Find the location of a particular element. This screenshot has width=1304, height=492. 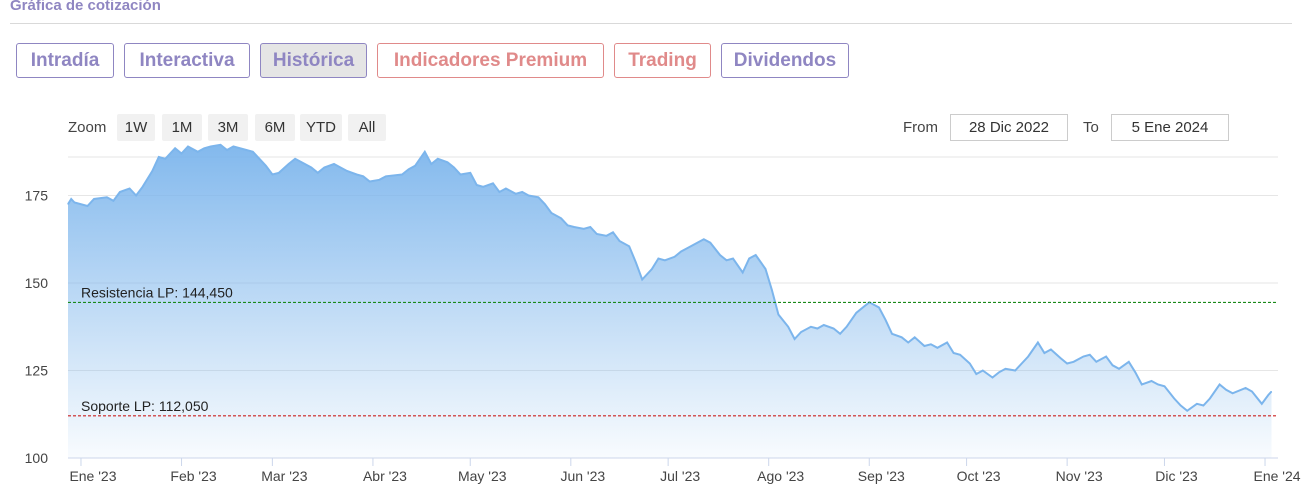

tab-trading: Trading is located at coordinates (662, 60).